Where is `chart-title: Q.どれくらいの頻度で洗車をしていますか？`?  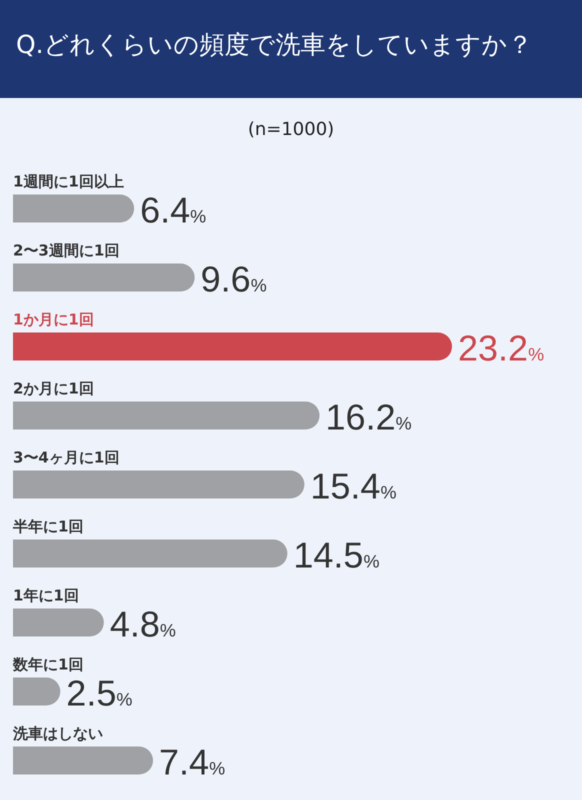
chart-title: Q.どれくらいの頻度で洗車をしていますか？ is located at coordinates (274, 44).